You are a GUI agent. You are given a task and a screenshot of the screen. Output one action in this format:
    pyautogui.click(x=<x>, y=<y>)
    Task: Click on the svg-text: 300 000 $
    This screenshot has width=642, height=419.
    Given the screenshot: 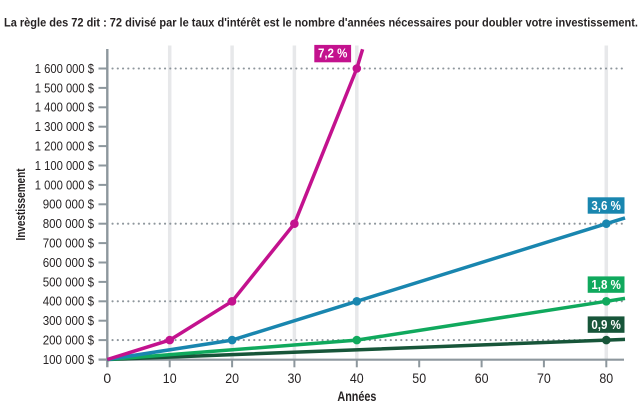 What is the action you would take?
    pyautogui.click(x=69, y=320)
    